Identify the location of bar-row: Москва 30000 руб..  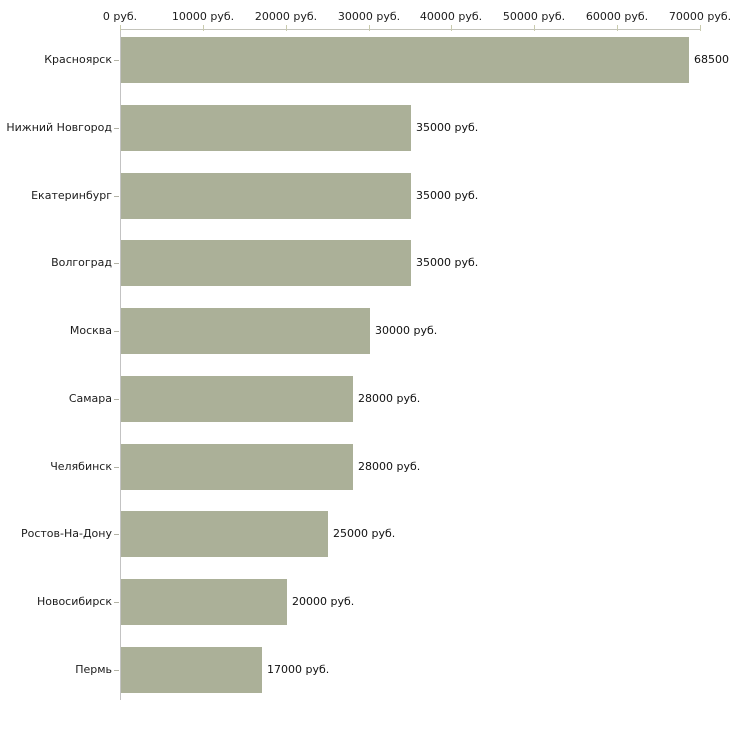
(365, 331).